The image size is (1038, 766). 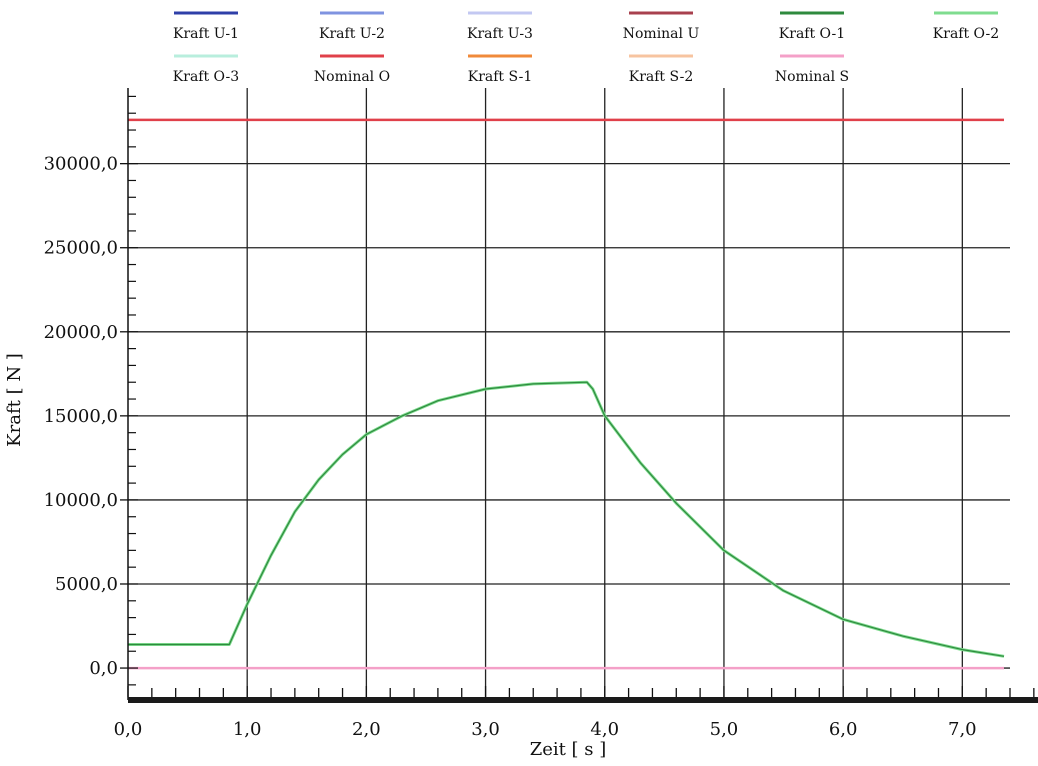 What do you see at coordinates (247, 729) in the screenshot?
I see `x-tick-label-1: 1,0` at bounding box center [247, 729].